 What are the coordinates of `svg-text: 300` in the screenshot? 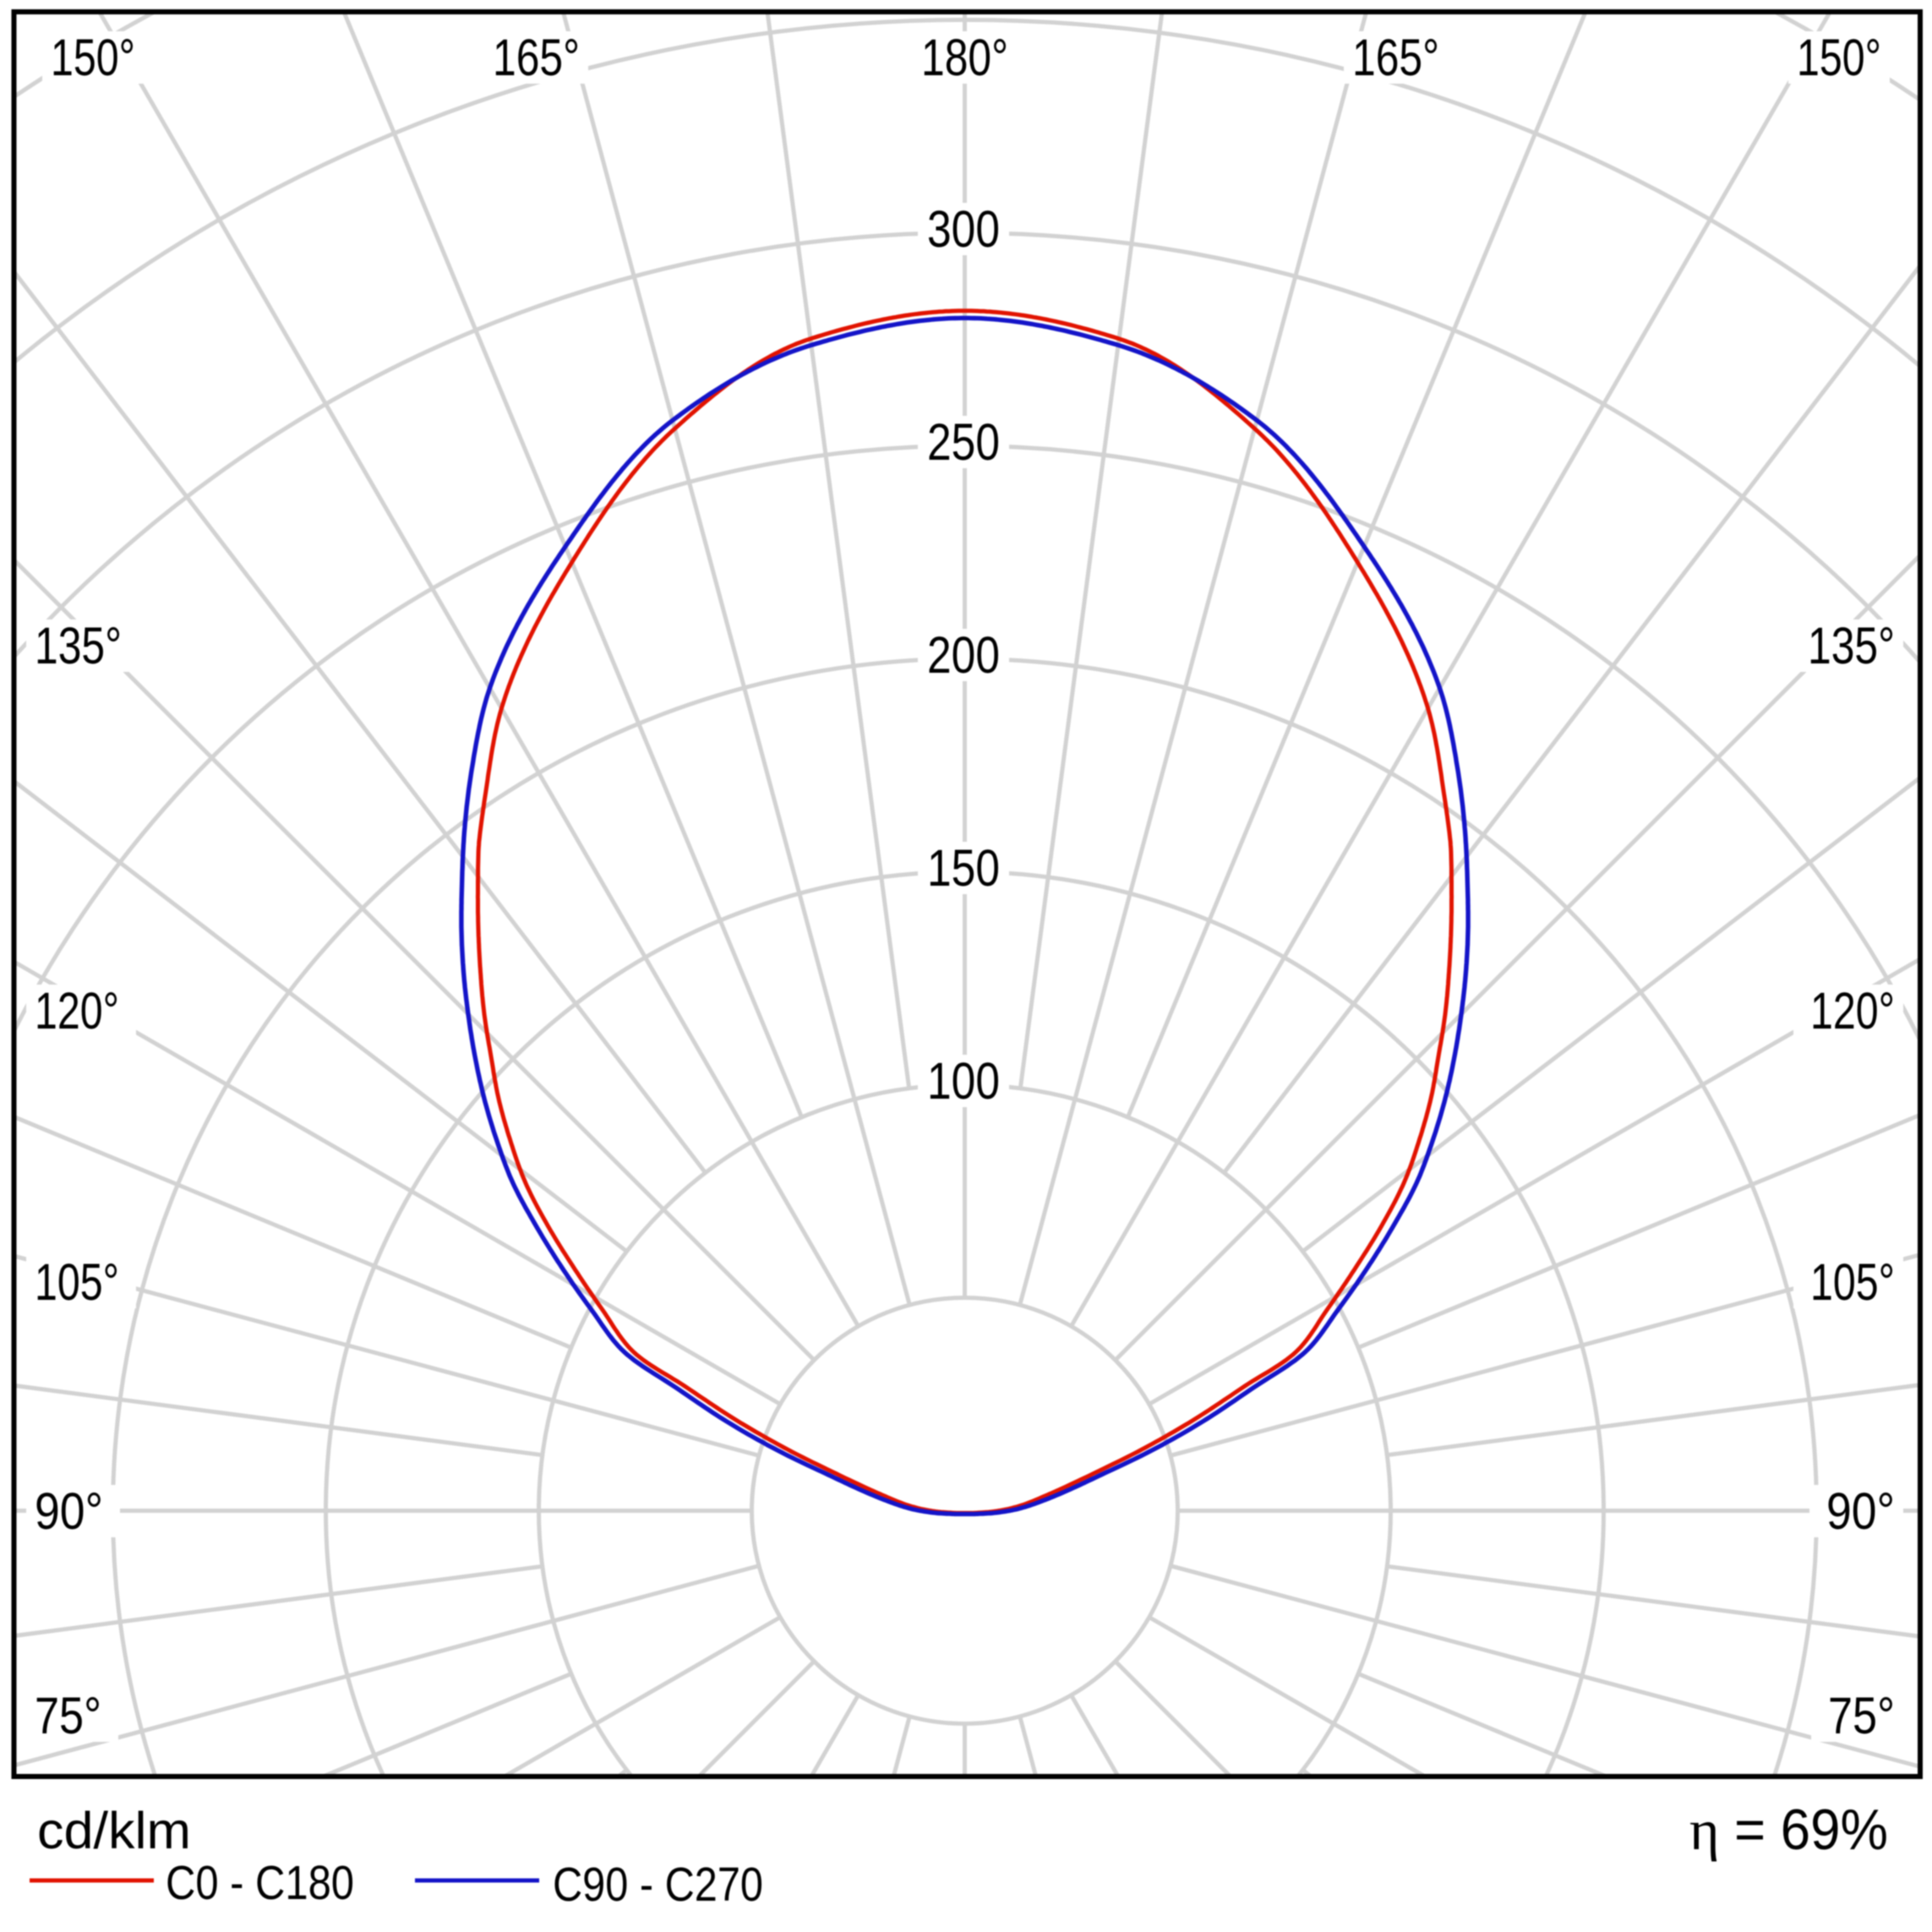 It's located at (963, 229).